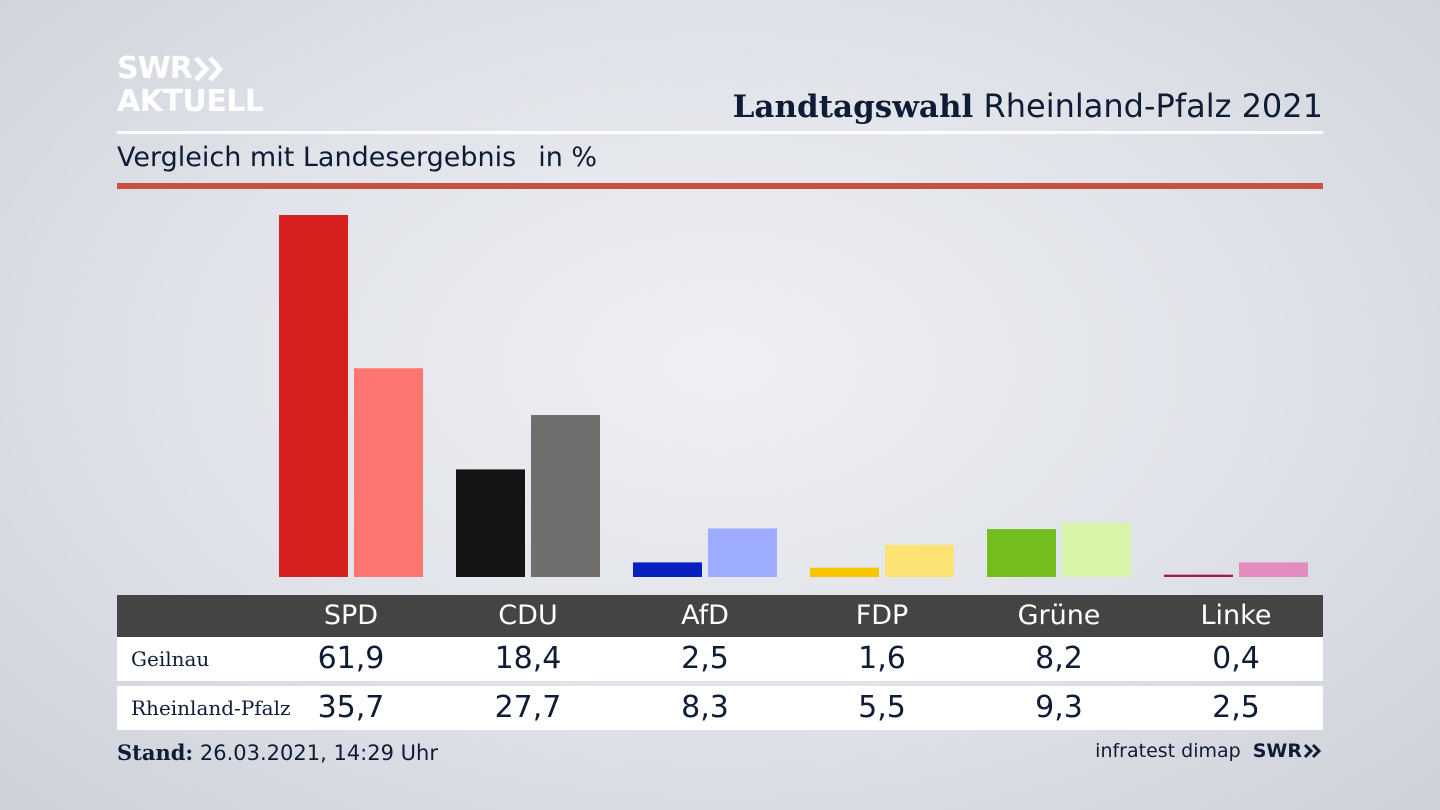 This screenshot has width=1440, height=810. I want to click on source-credit: infratest dimap SWR, so click(1209, 751).